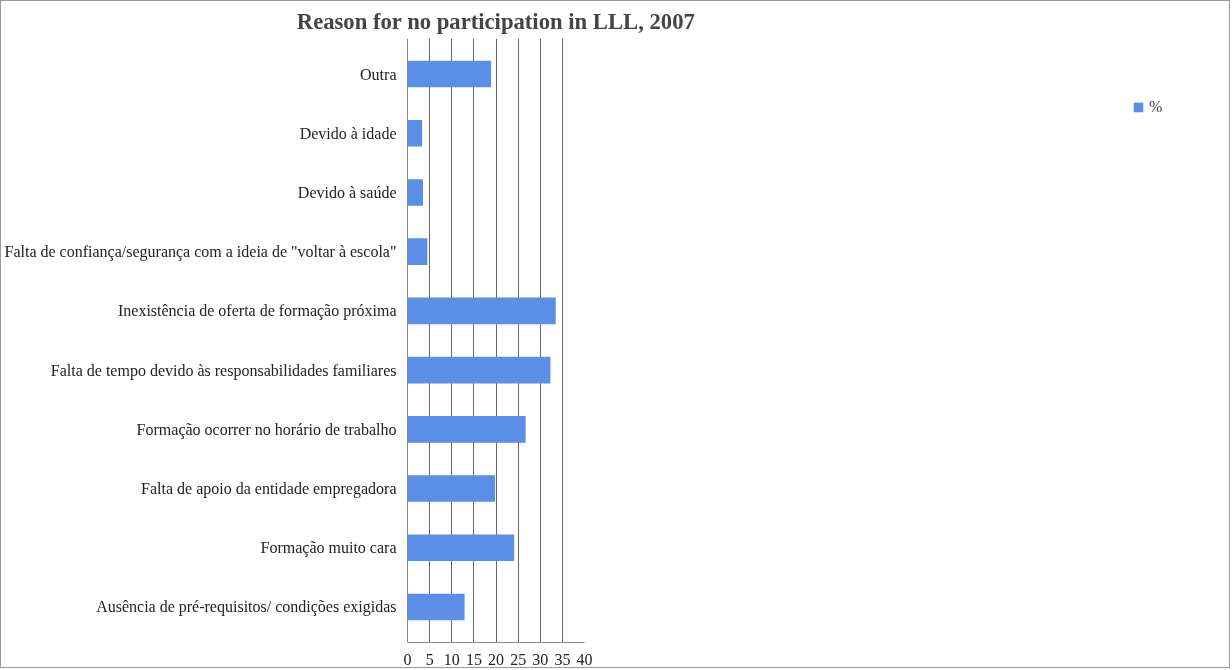  What do you see at coordinates (223, 370) in the screenshot?
I see `y-tick-label: Falta de tempo devido às responsabilidades familiares` at bounding box center [223, 370].